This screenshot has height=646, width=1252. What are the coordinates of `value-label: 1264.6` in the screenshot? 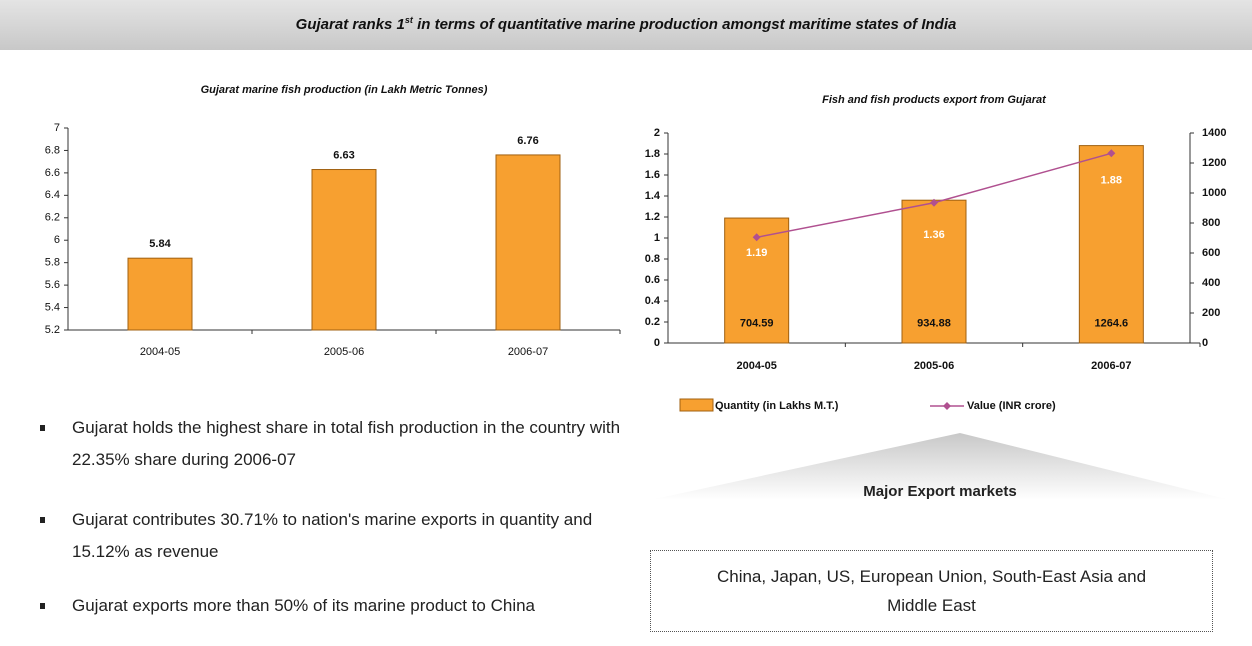 It's located at (1112, 324).